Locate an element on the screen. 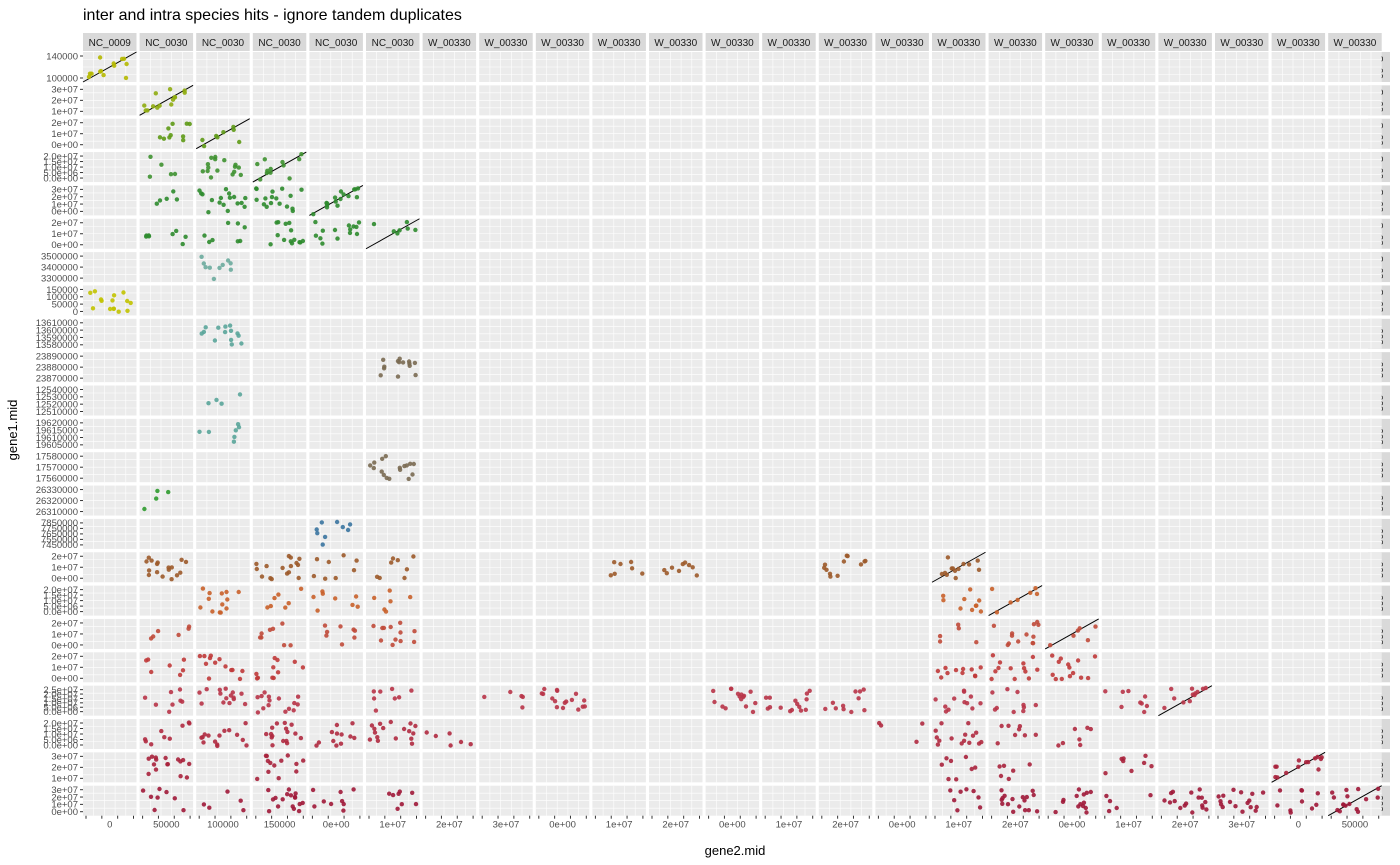 Image resolution: width=1400 pixels, height=865 pixels. y-tick-label: 140000 is located at coordinates (62, 56).